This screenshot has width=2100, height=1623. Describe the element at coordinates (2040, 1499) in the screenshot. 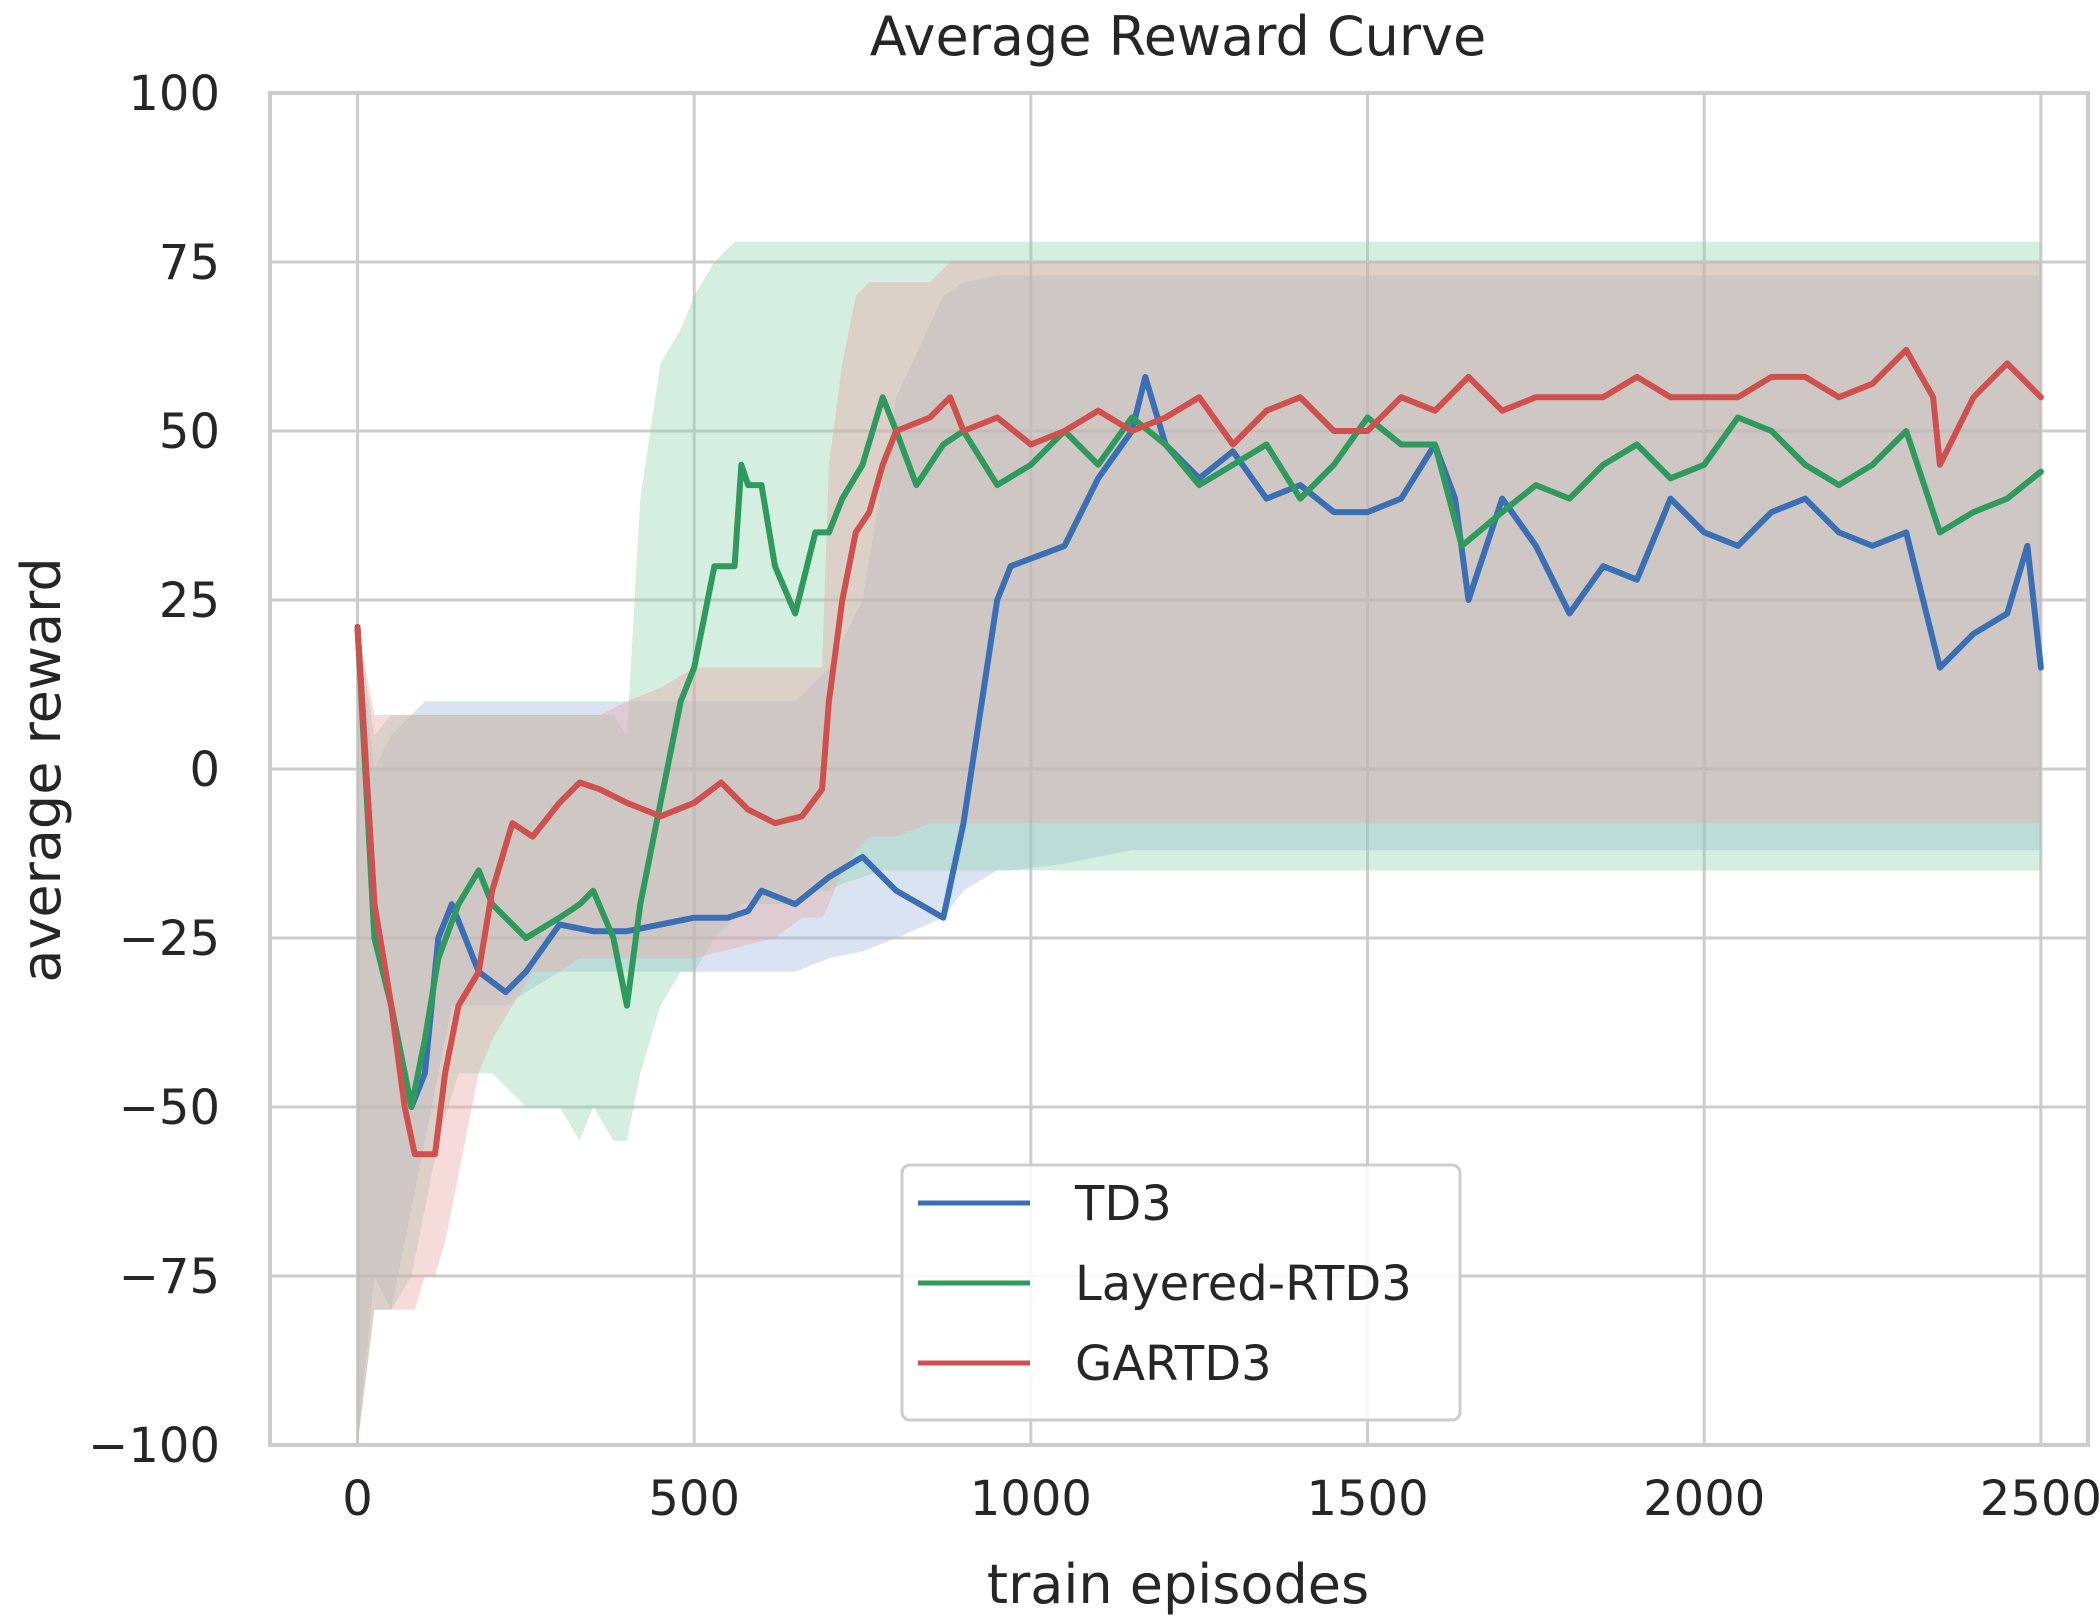

I see `x-tick-label: 2500` at that location.